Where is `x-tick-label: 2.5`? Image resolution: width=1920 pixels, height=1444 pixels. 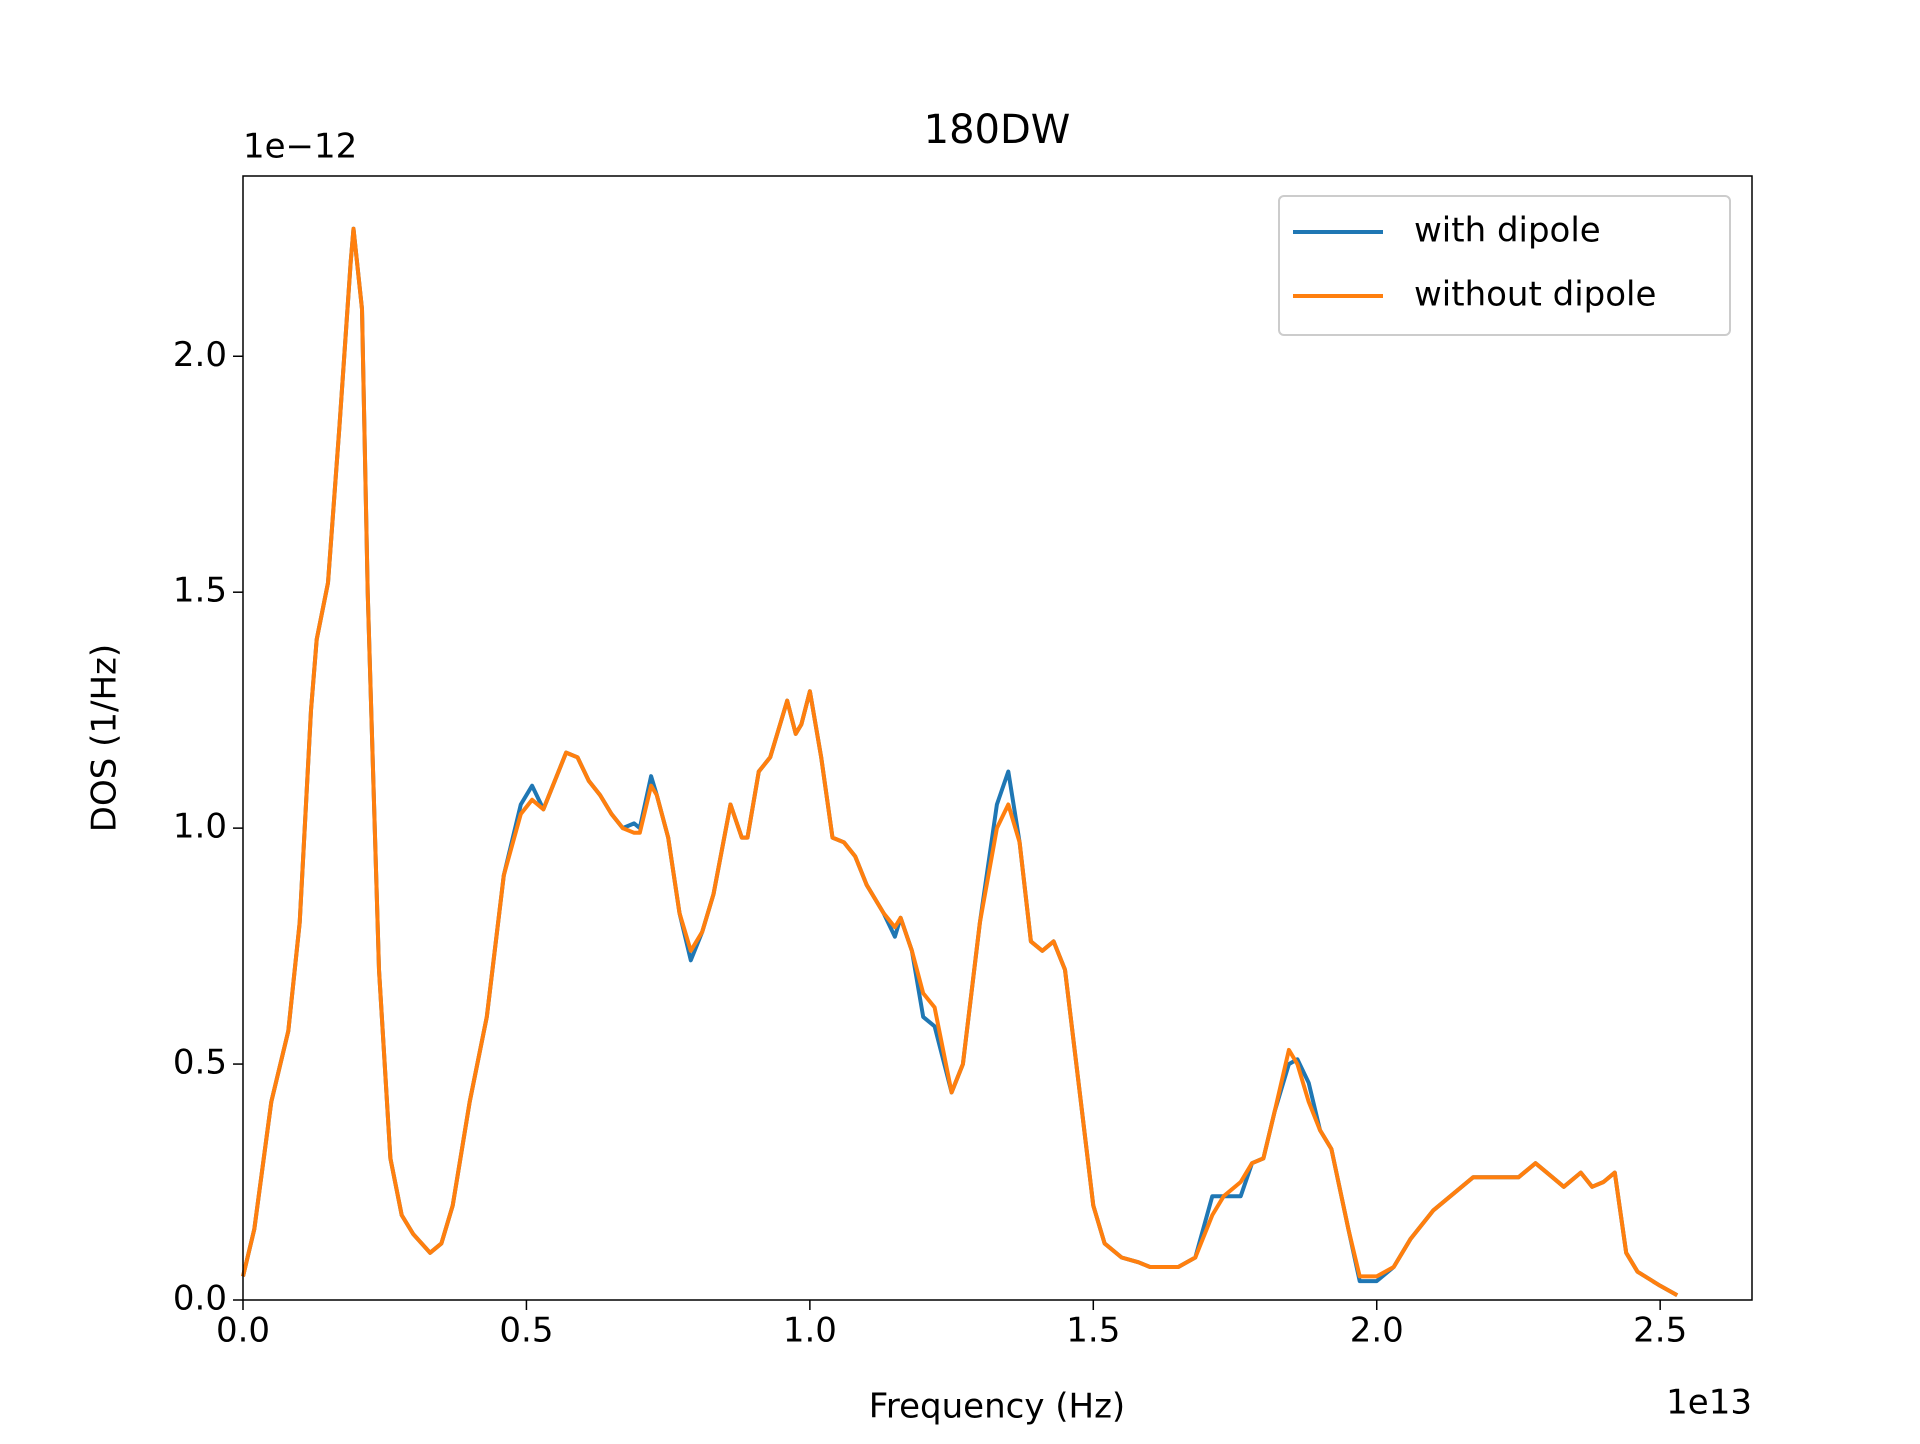
x-tick-label: 2.5 is located at coordinates (1660, 1331).